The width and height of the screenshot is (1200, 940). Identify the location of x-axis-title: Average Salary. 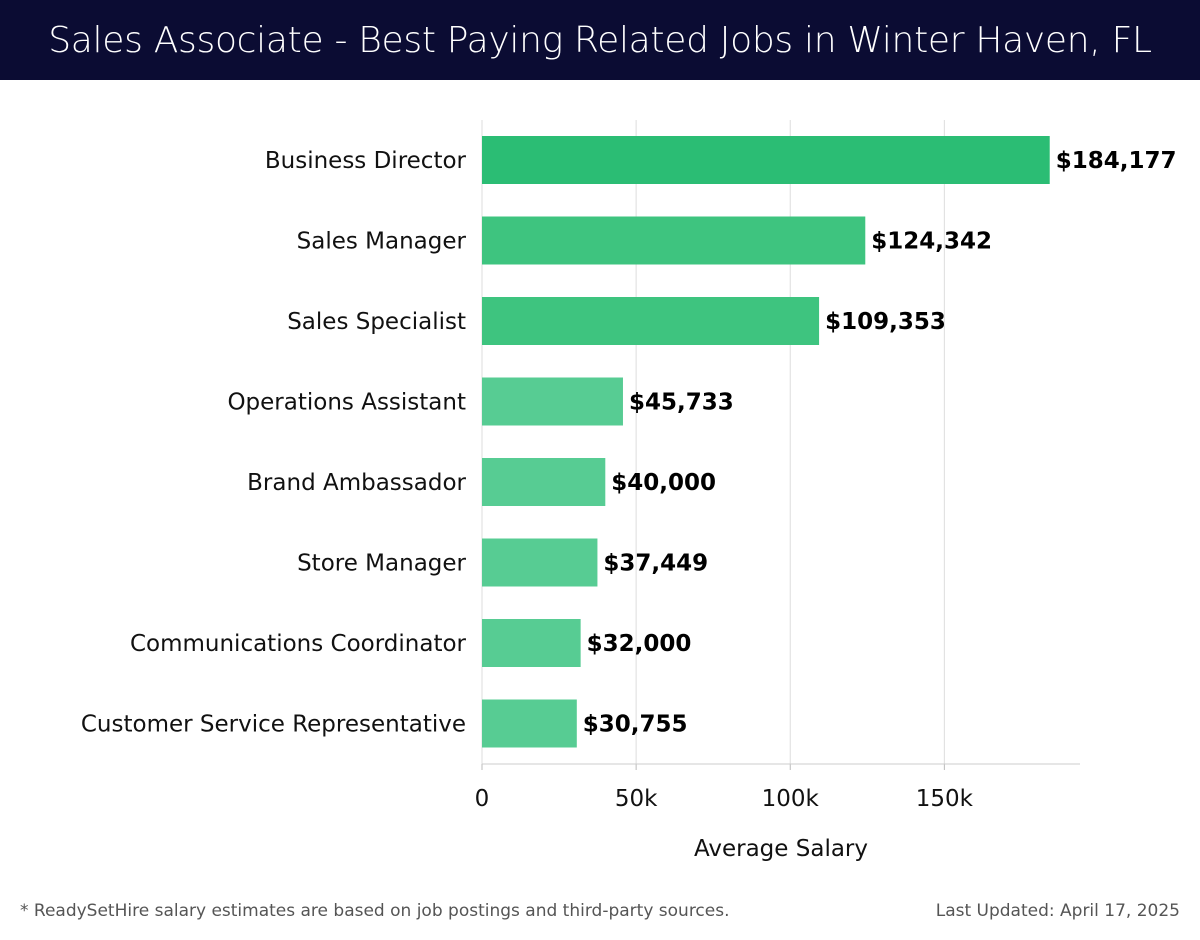
(781, 849).